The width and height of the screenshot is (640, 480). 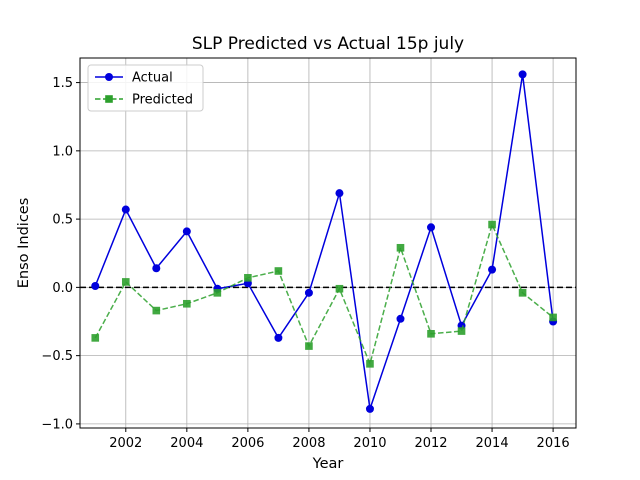 What do you see at coordinates (152, 78) in the screenshot?
I see `legend-label-actual: Actual` at bounding box center [152, 78].